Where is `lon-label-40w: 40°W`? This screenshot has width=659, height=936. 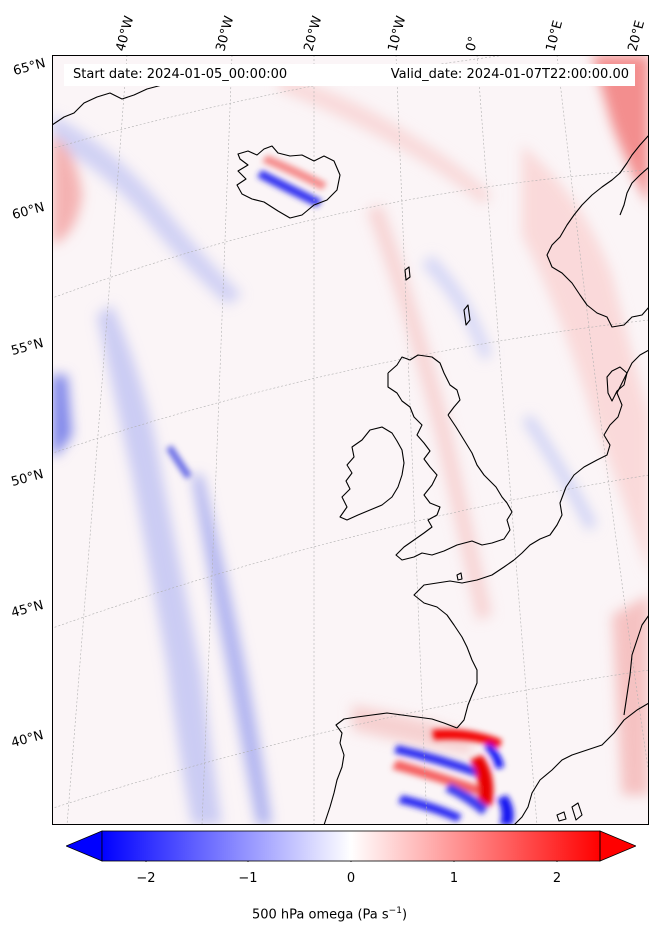
lon-label-40w: 40°W is located at coordinates (125, 33).